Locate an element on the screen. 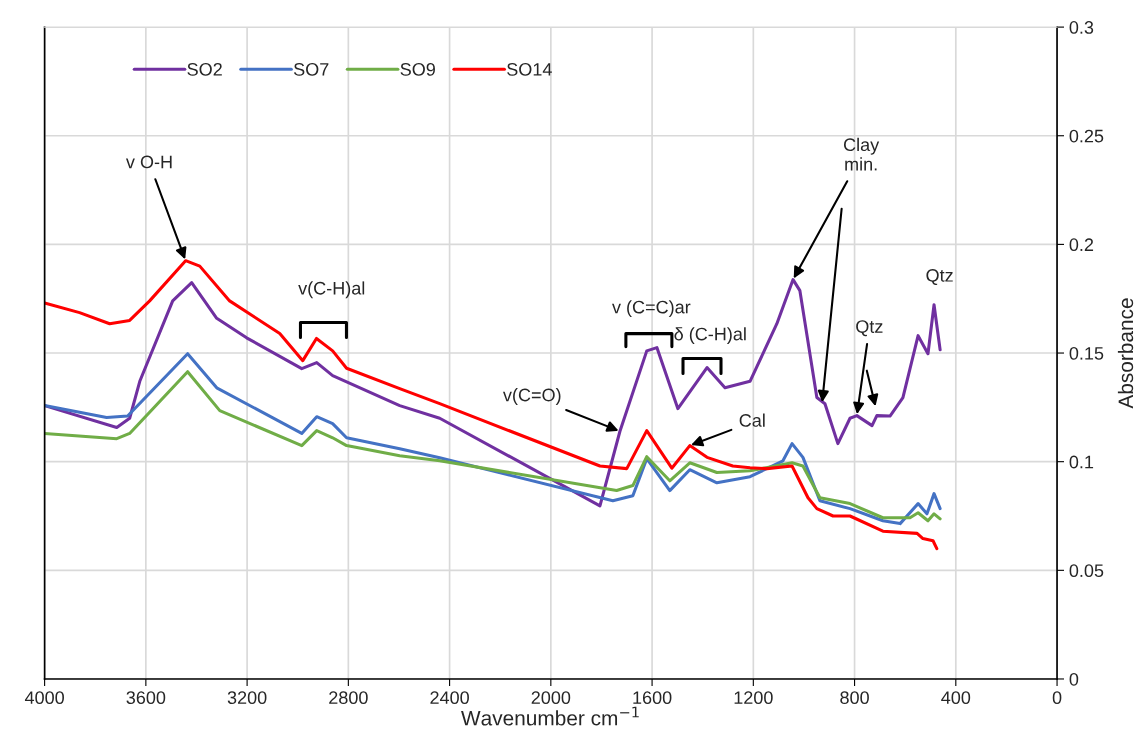  y-tick-label: 0.15 is located at coordinates (1086, 353).